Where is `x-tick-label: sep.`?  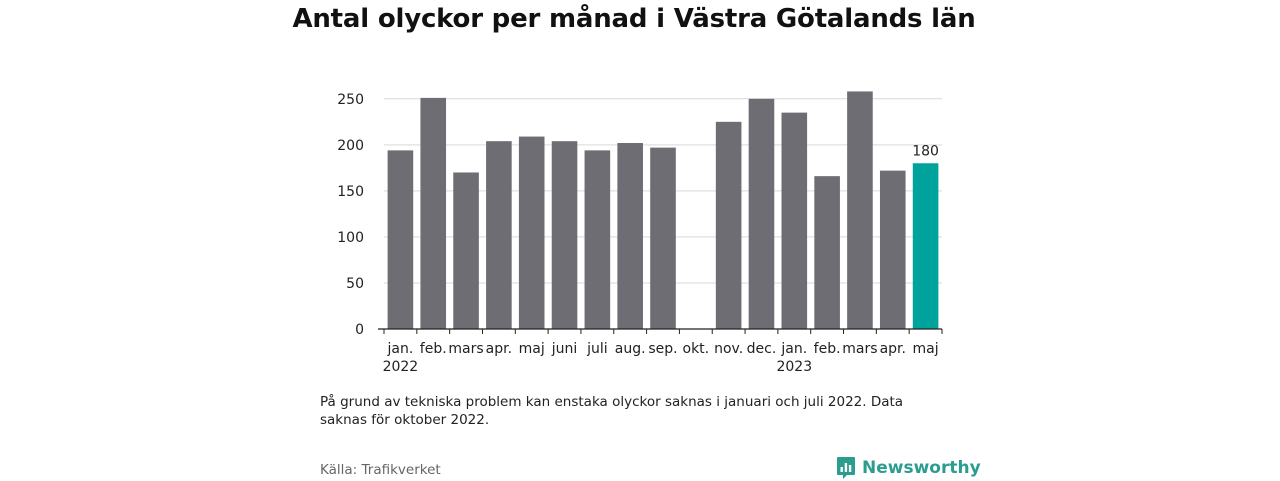 x-tick-label: sep. is located at coordinates (662, 349).